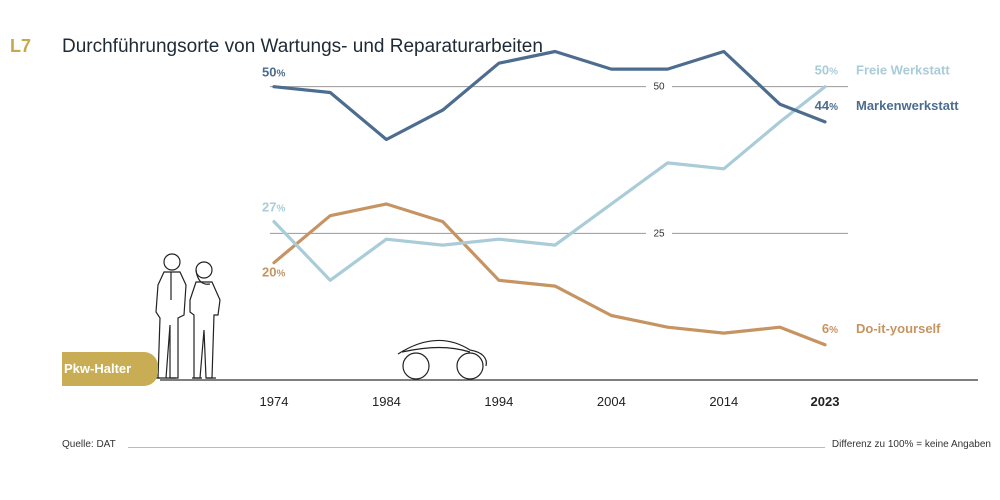  I want to click on illustration, so click(318, 316).